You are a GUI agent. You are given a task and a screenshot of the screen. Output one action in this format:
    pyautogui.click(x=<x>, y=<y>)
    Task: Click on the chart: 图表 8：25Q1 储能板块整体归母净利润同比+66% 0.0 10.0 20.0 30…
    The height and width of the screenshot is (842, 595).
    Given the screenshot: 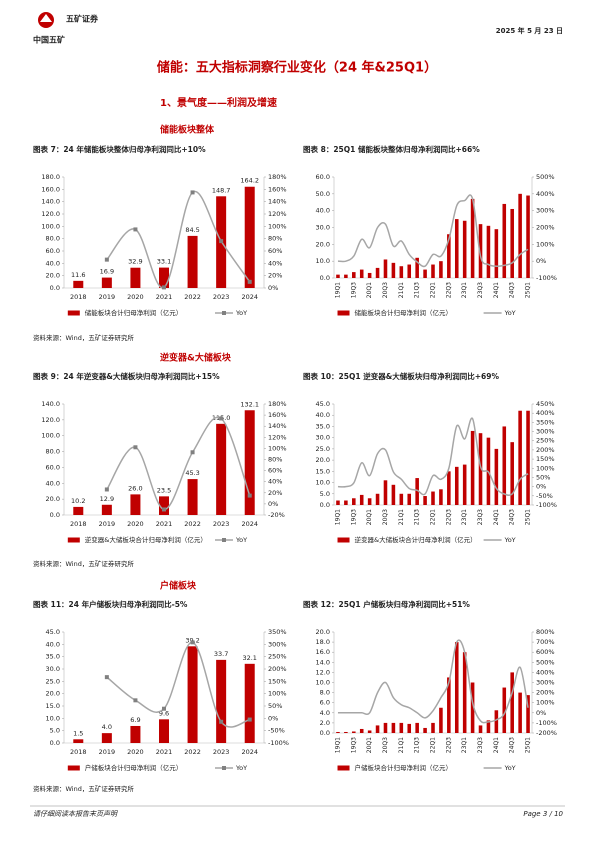 What is the action you would take?
    pyautogui.click(x=430, y=230)
    